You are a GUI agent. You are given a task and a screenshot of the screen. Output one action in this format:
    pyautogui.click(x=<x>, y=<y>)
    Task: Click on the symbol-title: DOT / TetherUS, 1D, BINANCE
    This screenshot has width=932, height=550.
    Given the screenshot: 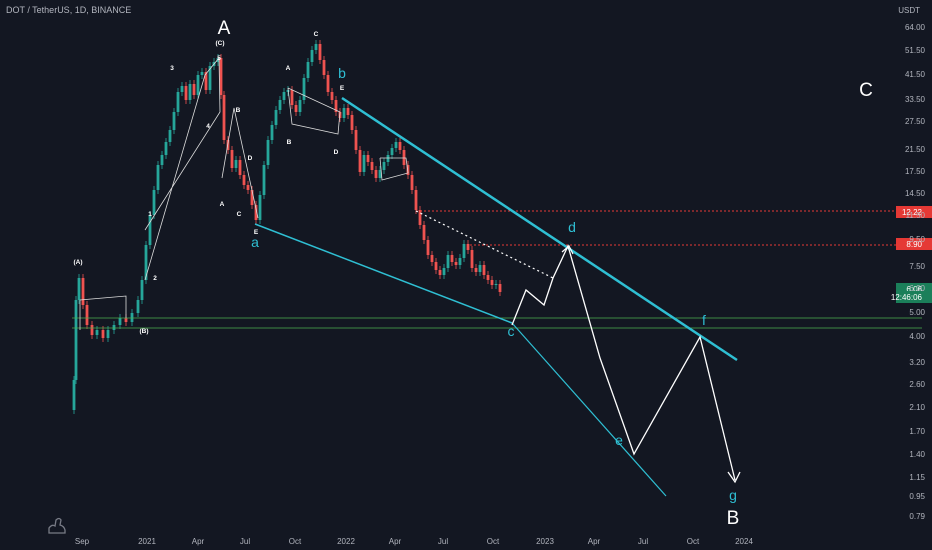 What is the action you would take?
    pyautogui.click(x=69, y=10)
    